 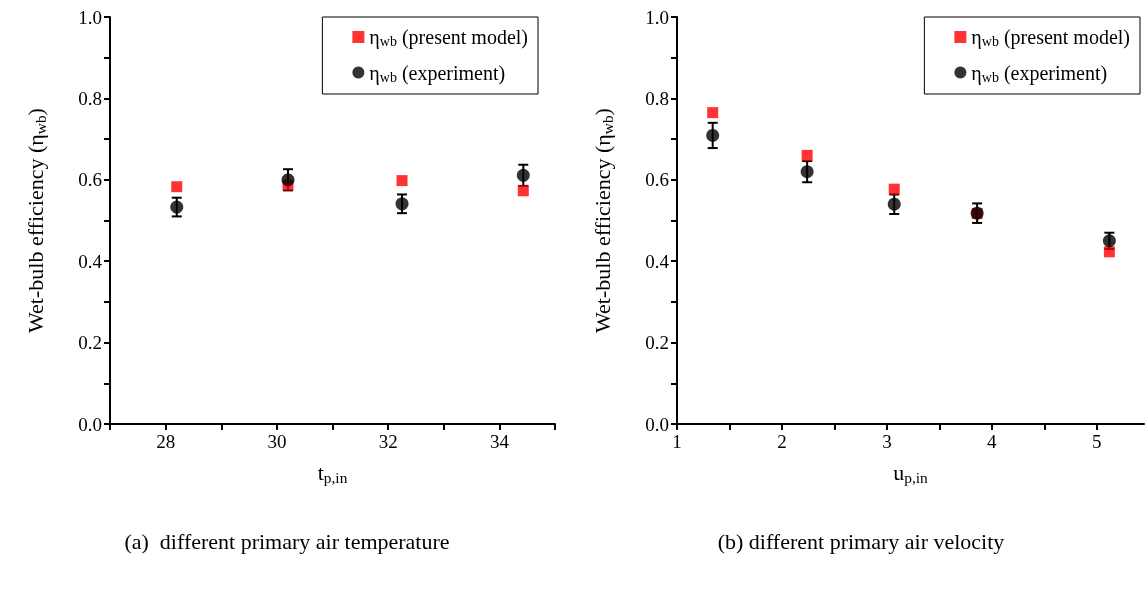 I want to click on x-tick-label: 34, so click(x=499, y=441).